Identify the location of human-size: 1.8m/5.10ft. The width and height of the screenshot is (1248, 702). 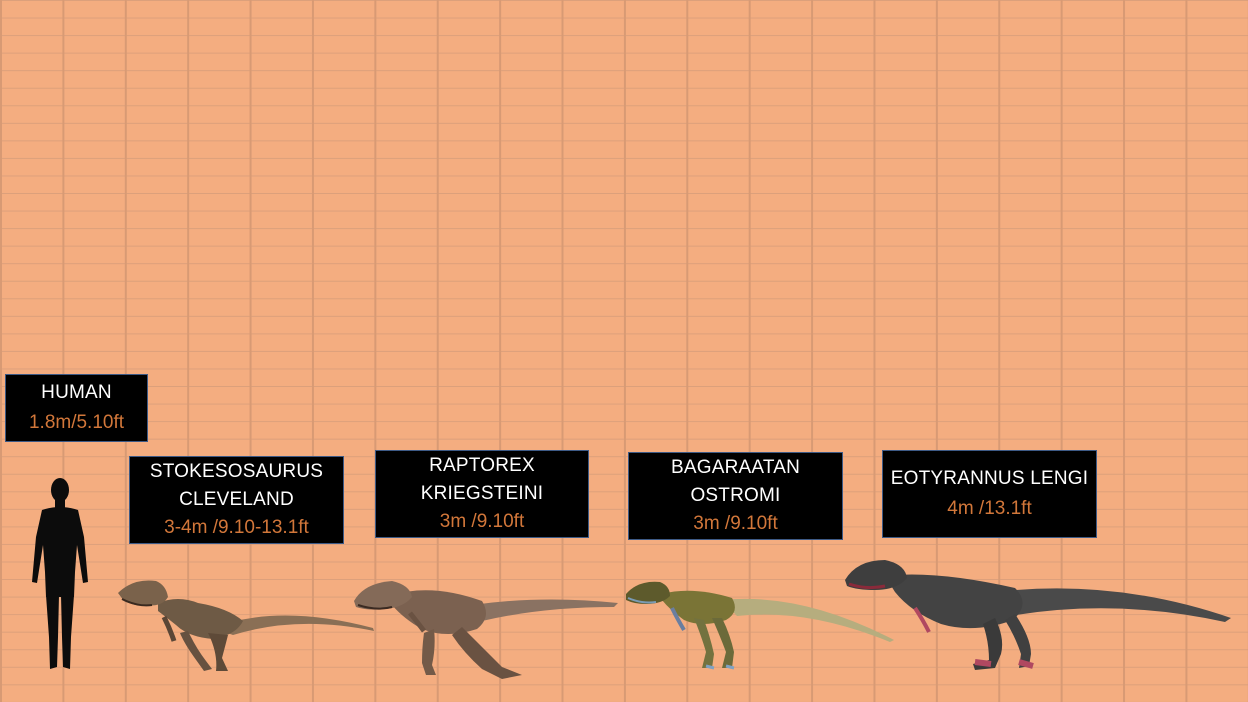
(76, 422).